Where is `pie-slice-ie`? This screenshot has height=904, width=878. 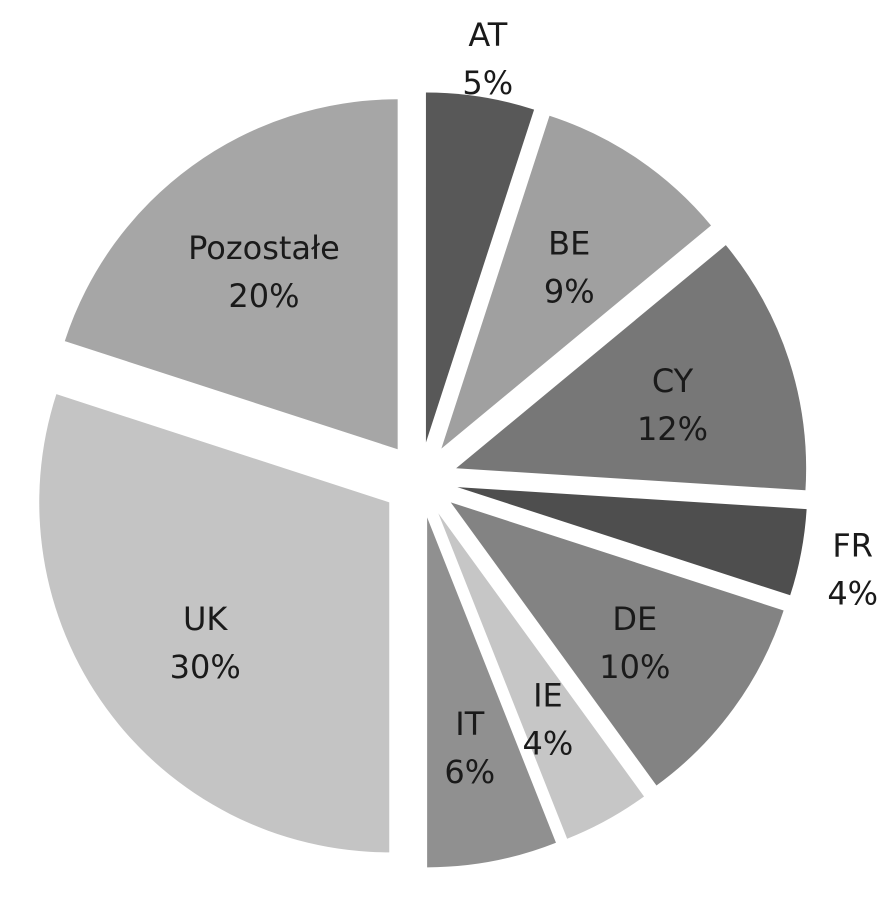 pie-slice-ie is located at coordinates (541, 676).